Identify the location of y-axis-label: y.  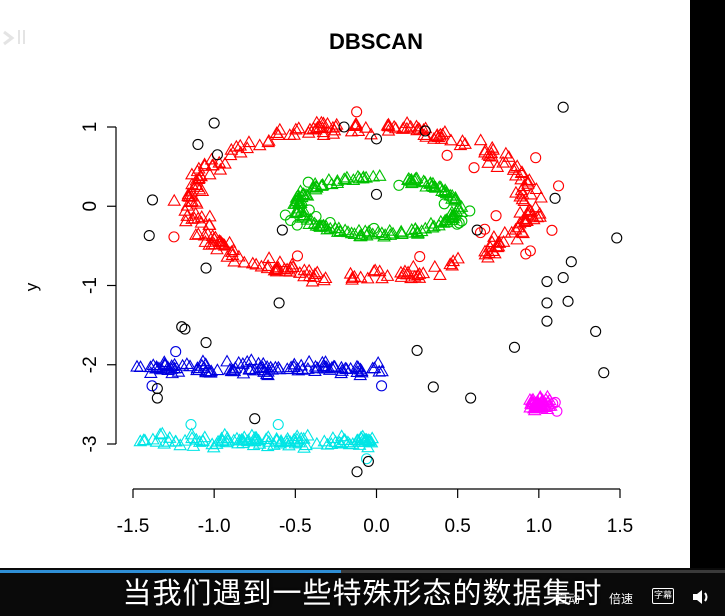
(31, 286).